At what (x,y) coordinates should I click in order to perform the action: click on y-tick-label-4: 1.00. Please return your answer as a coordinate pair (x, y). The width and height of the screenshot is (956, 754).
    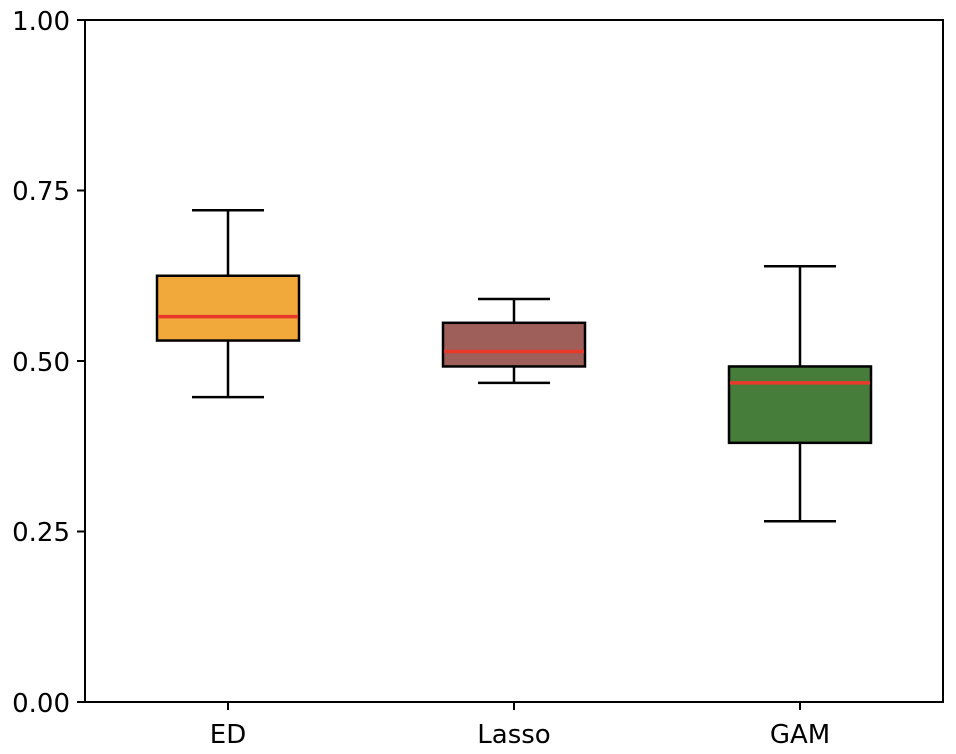
    Looking at the image, I should click on (41, 22).